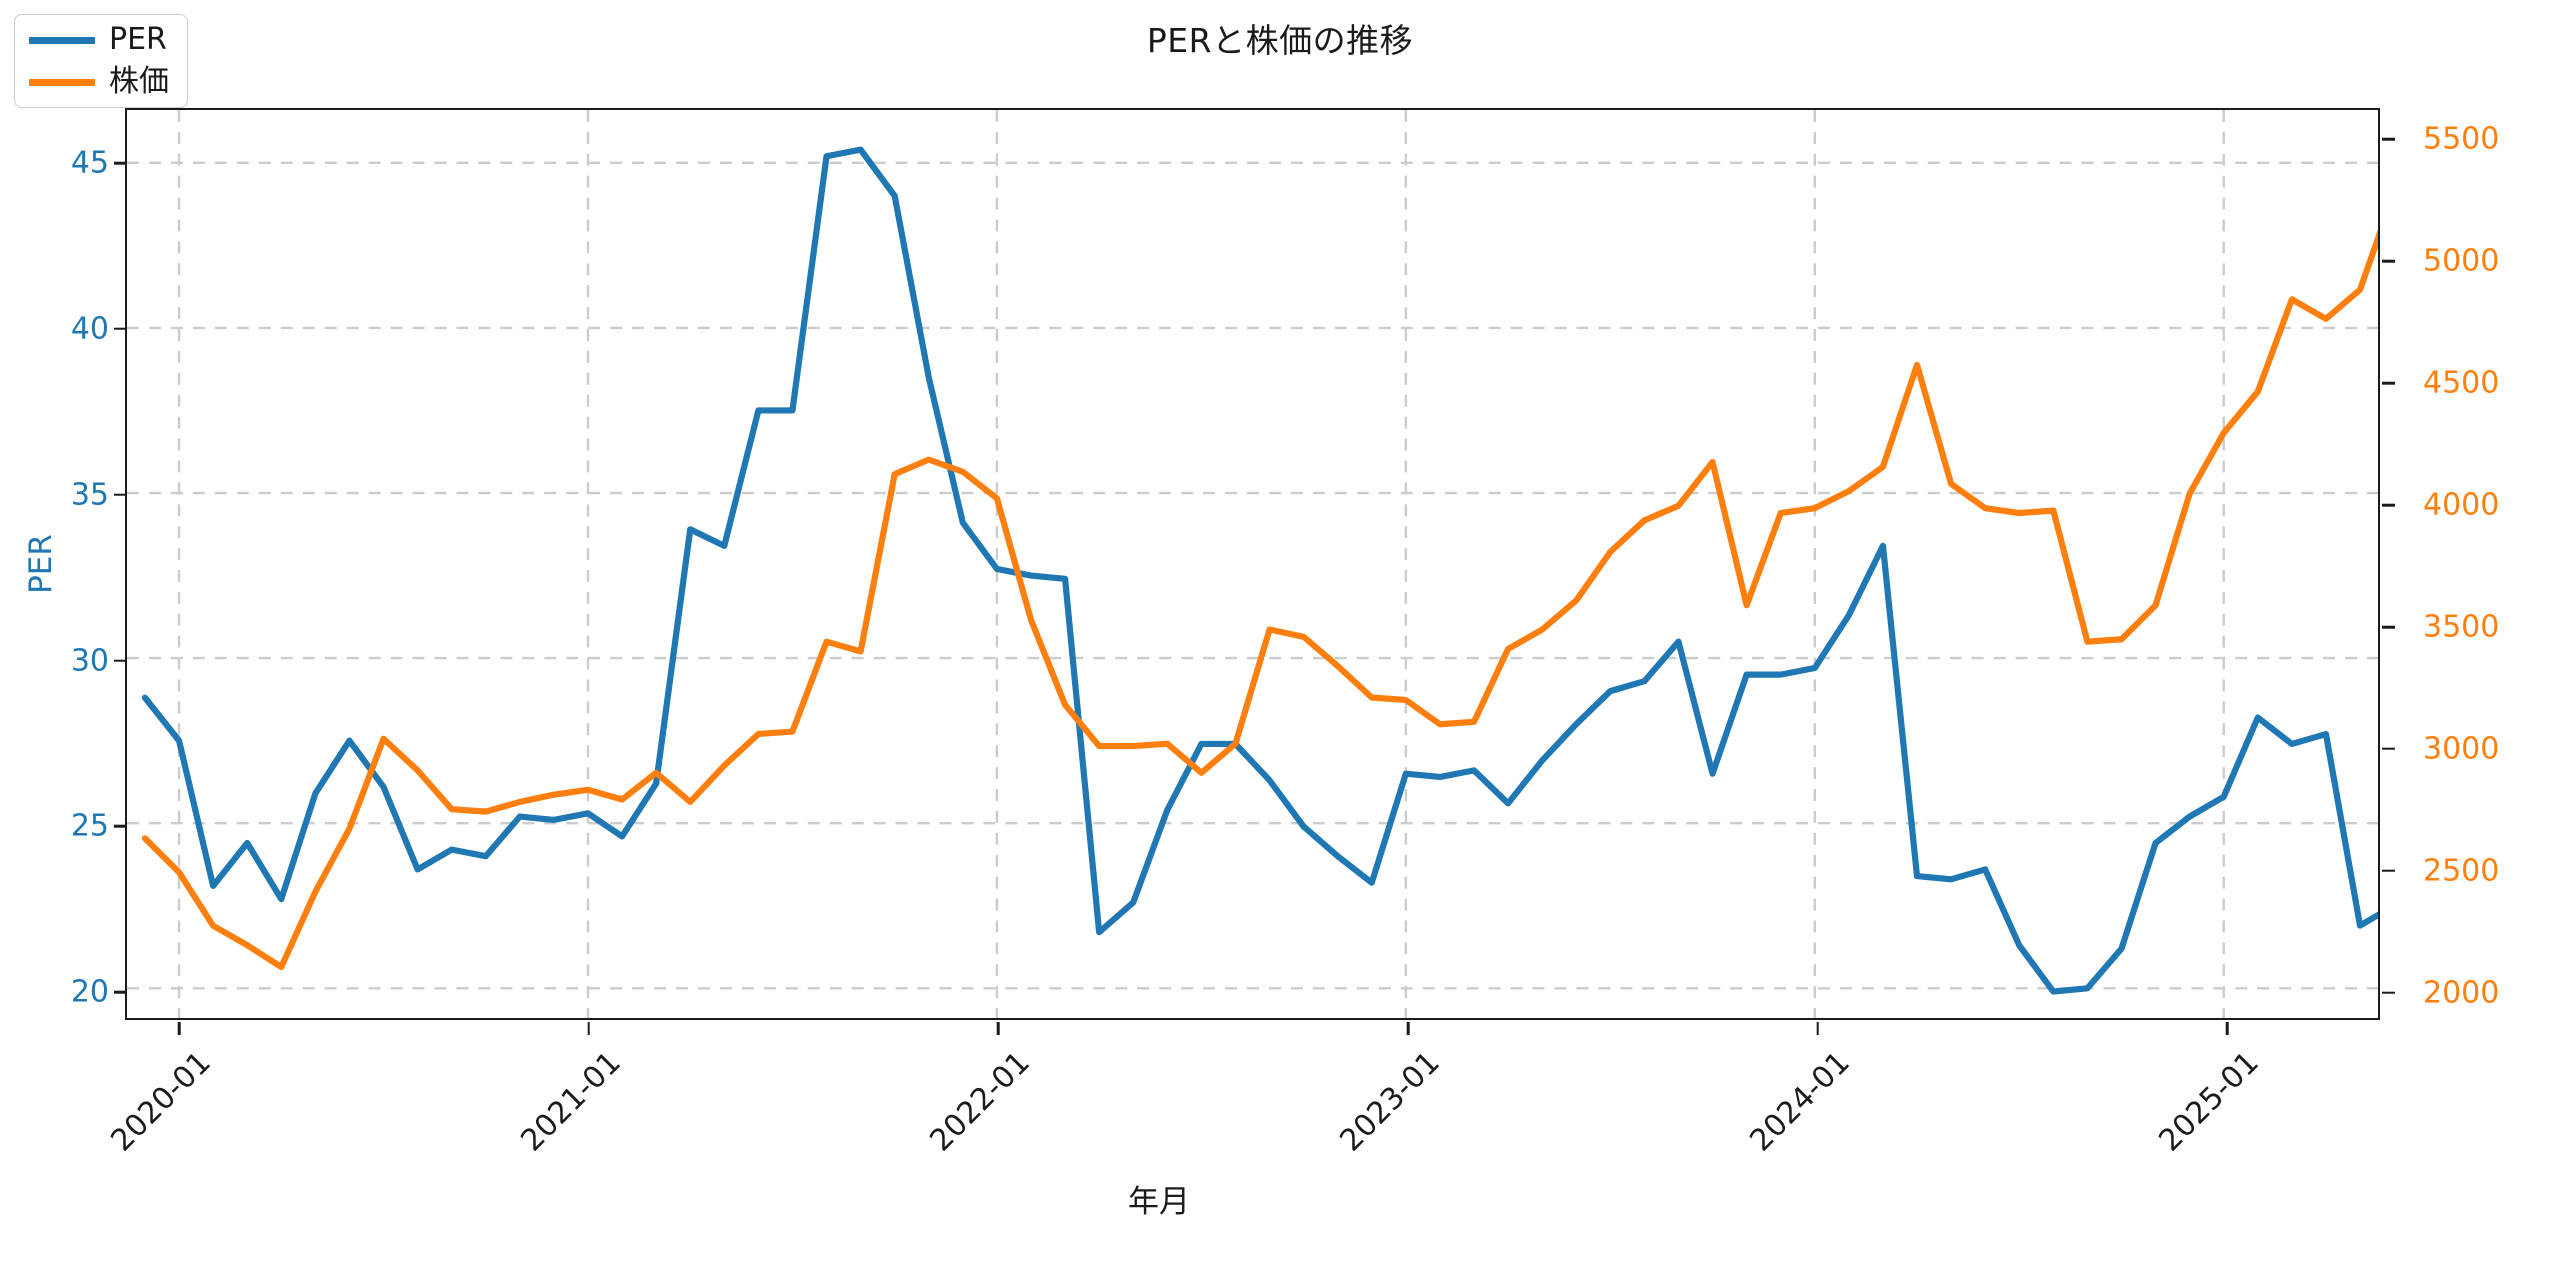  Describe the element at coordinates (41, 564) in the screenshot. I see `y-axis-left-label: PER` at that location.